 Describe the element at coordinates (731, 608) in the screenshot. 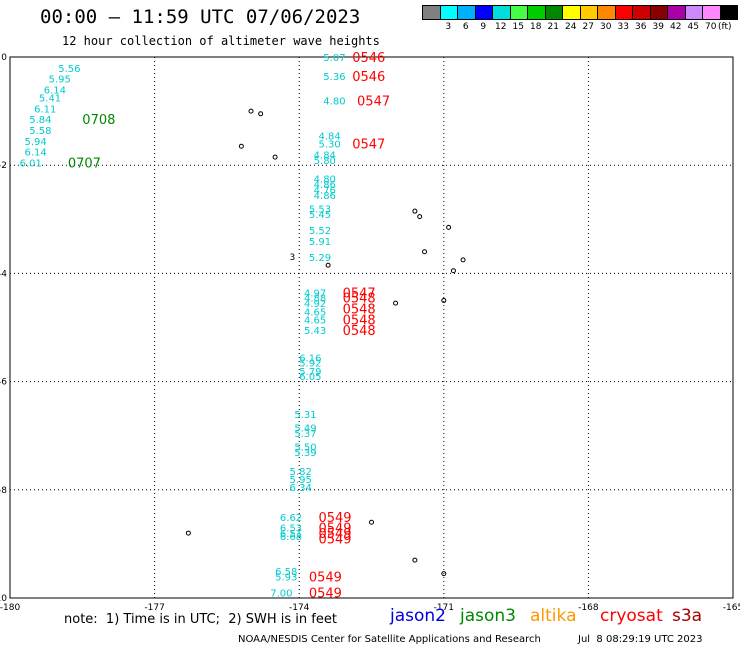

I see `x-tick-label: -165` at that location.